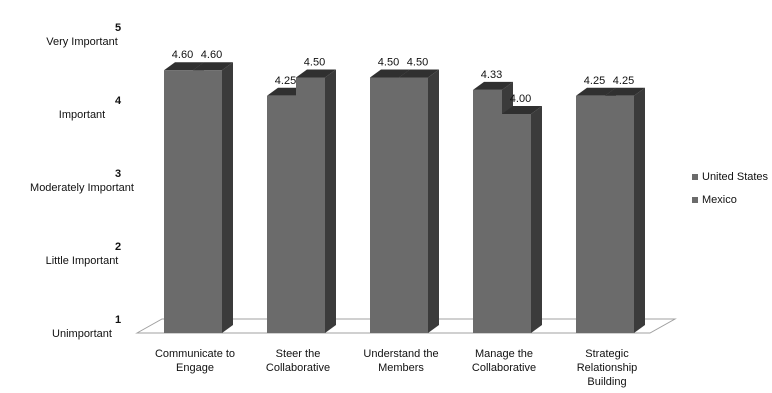  I want to click on category-label: Members, so click(401, 368).